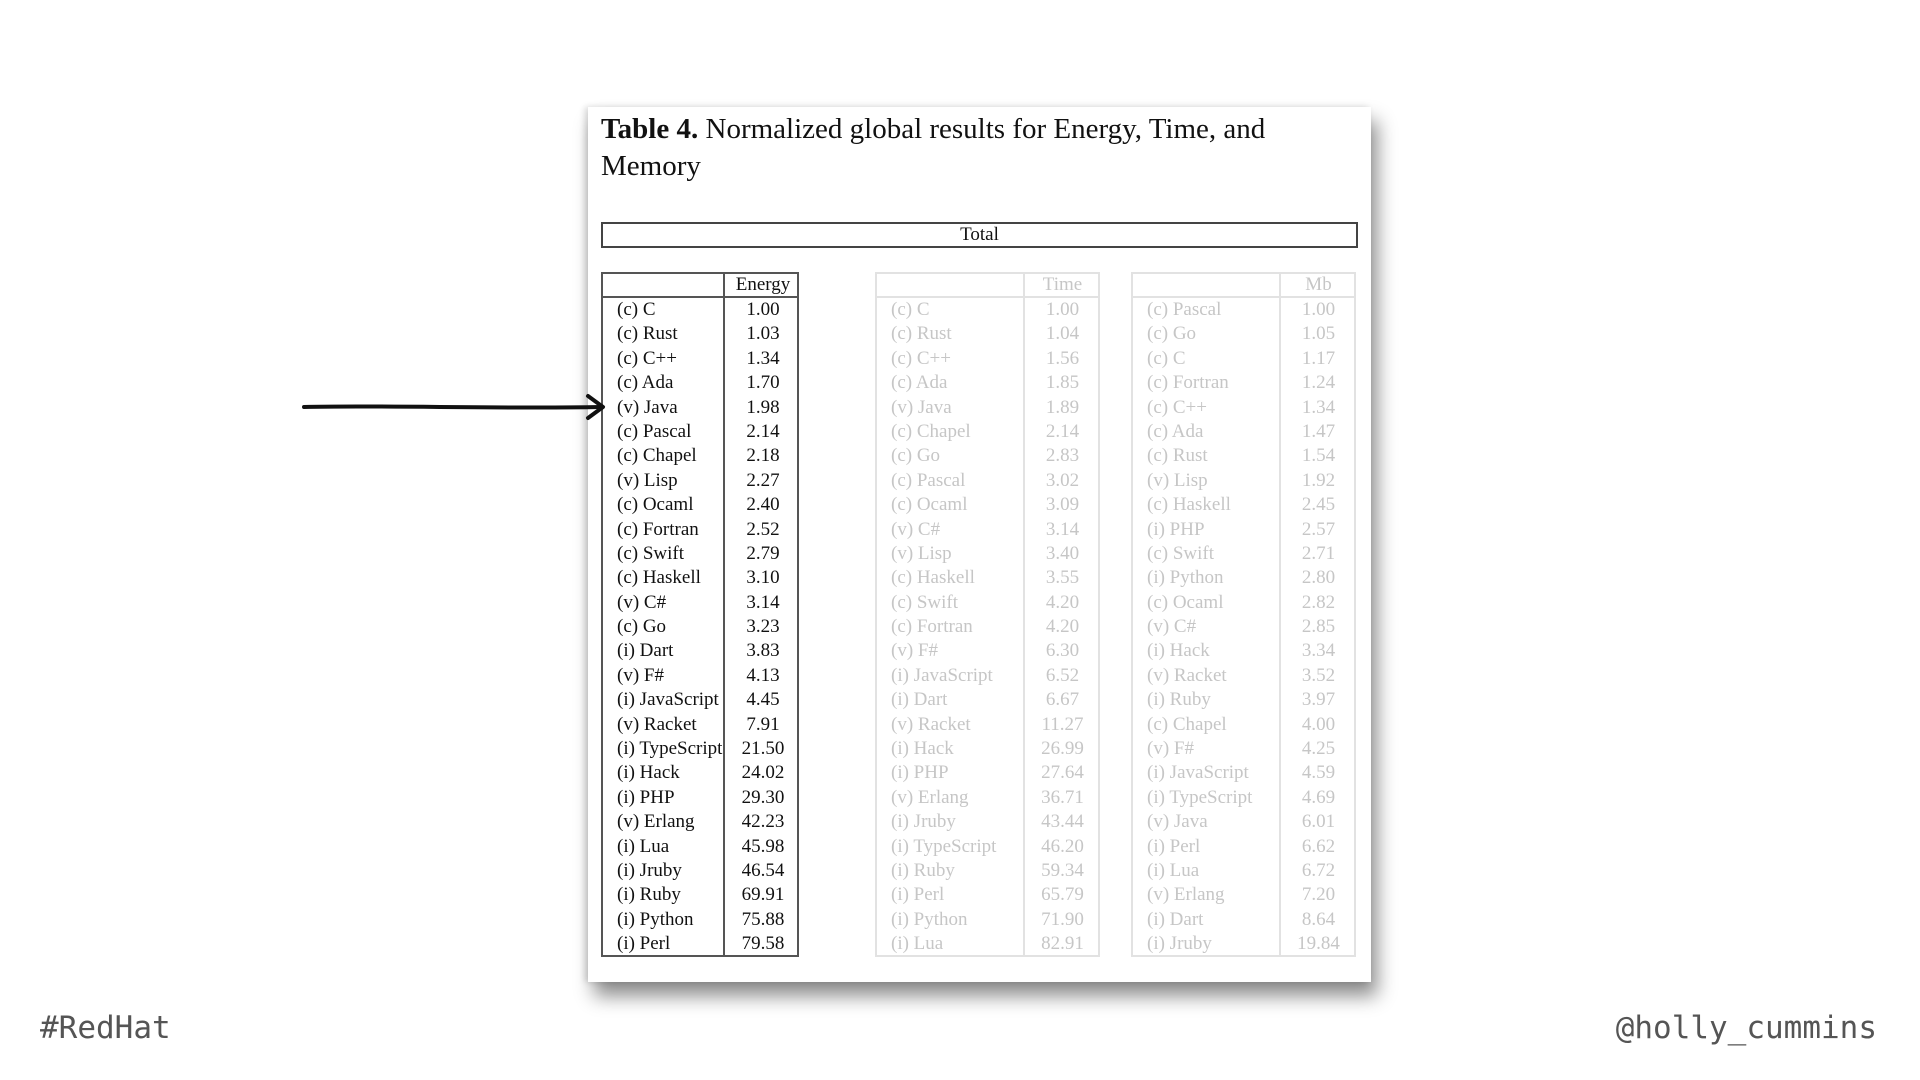 Image resolution: width=1920 pixels, height=1080 pixels. I want to click on time-value: 2.14, so click(1062, 431).